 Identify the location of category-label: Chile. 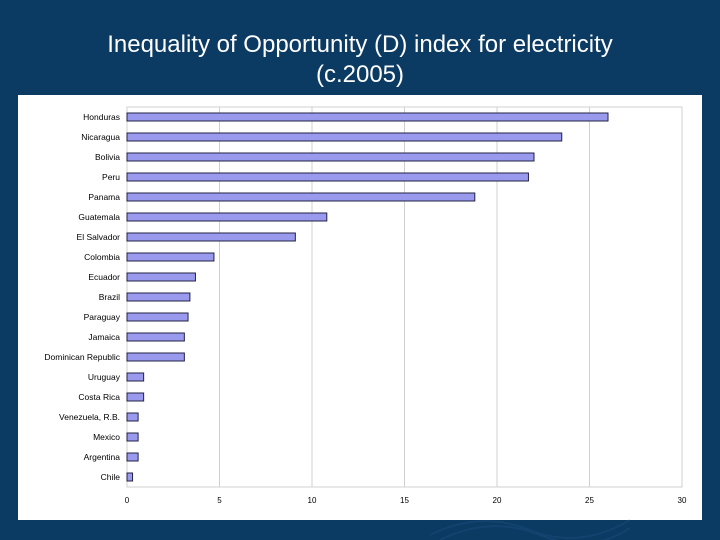
(111, 477).